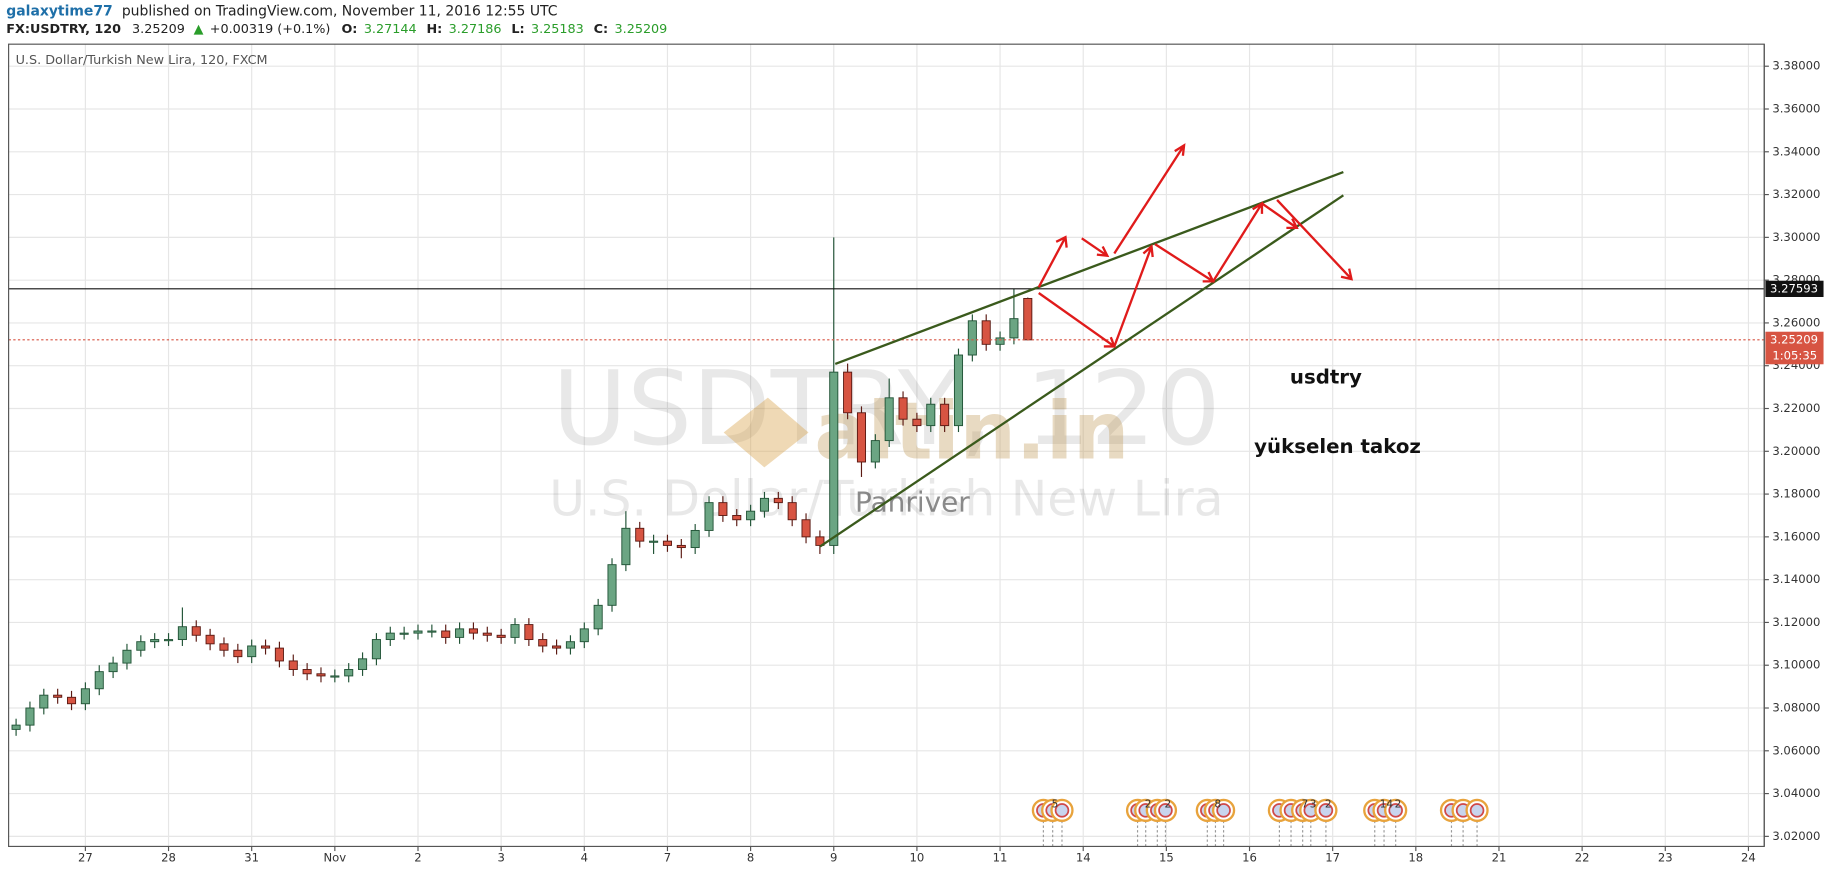 The height and width of the screenshot is (872, 1824). Describe the element at coordinates (1166, 858) in the screenshot. I see `x-tick-label: 15` at that location.